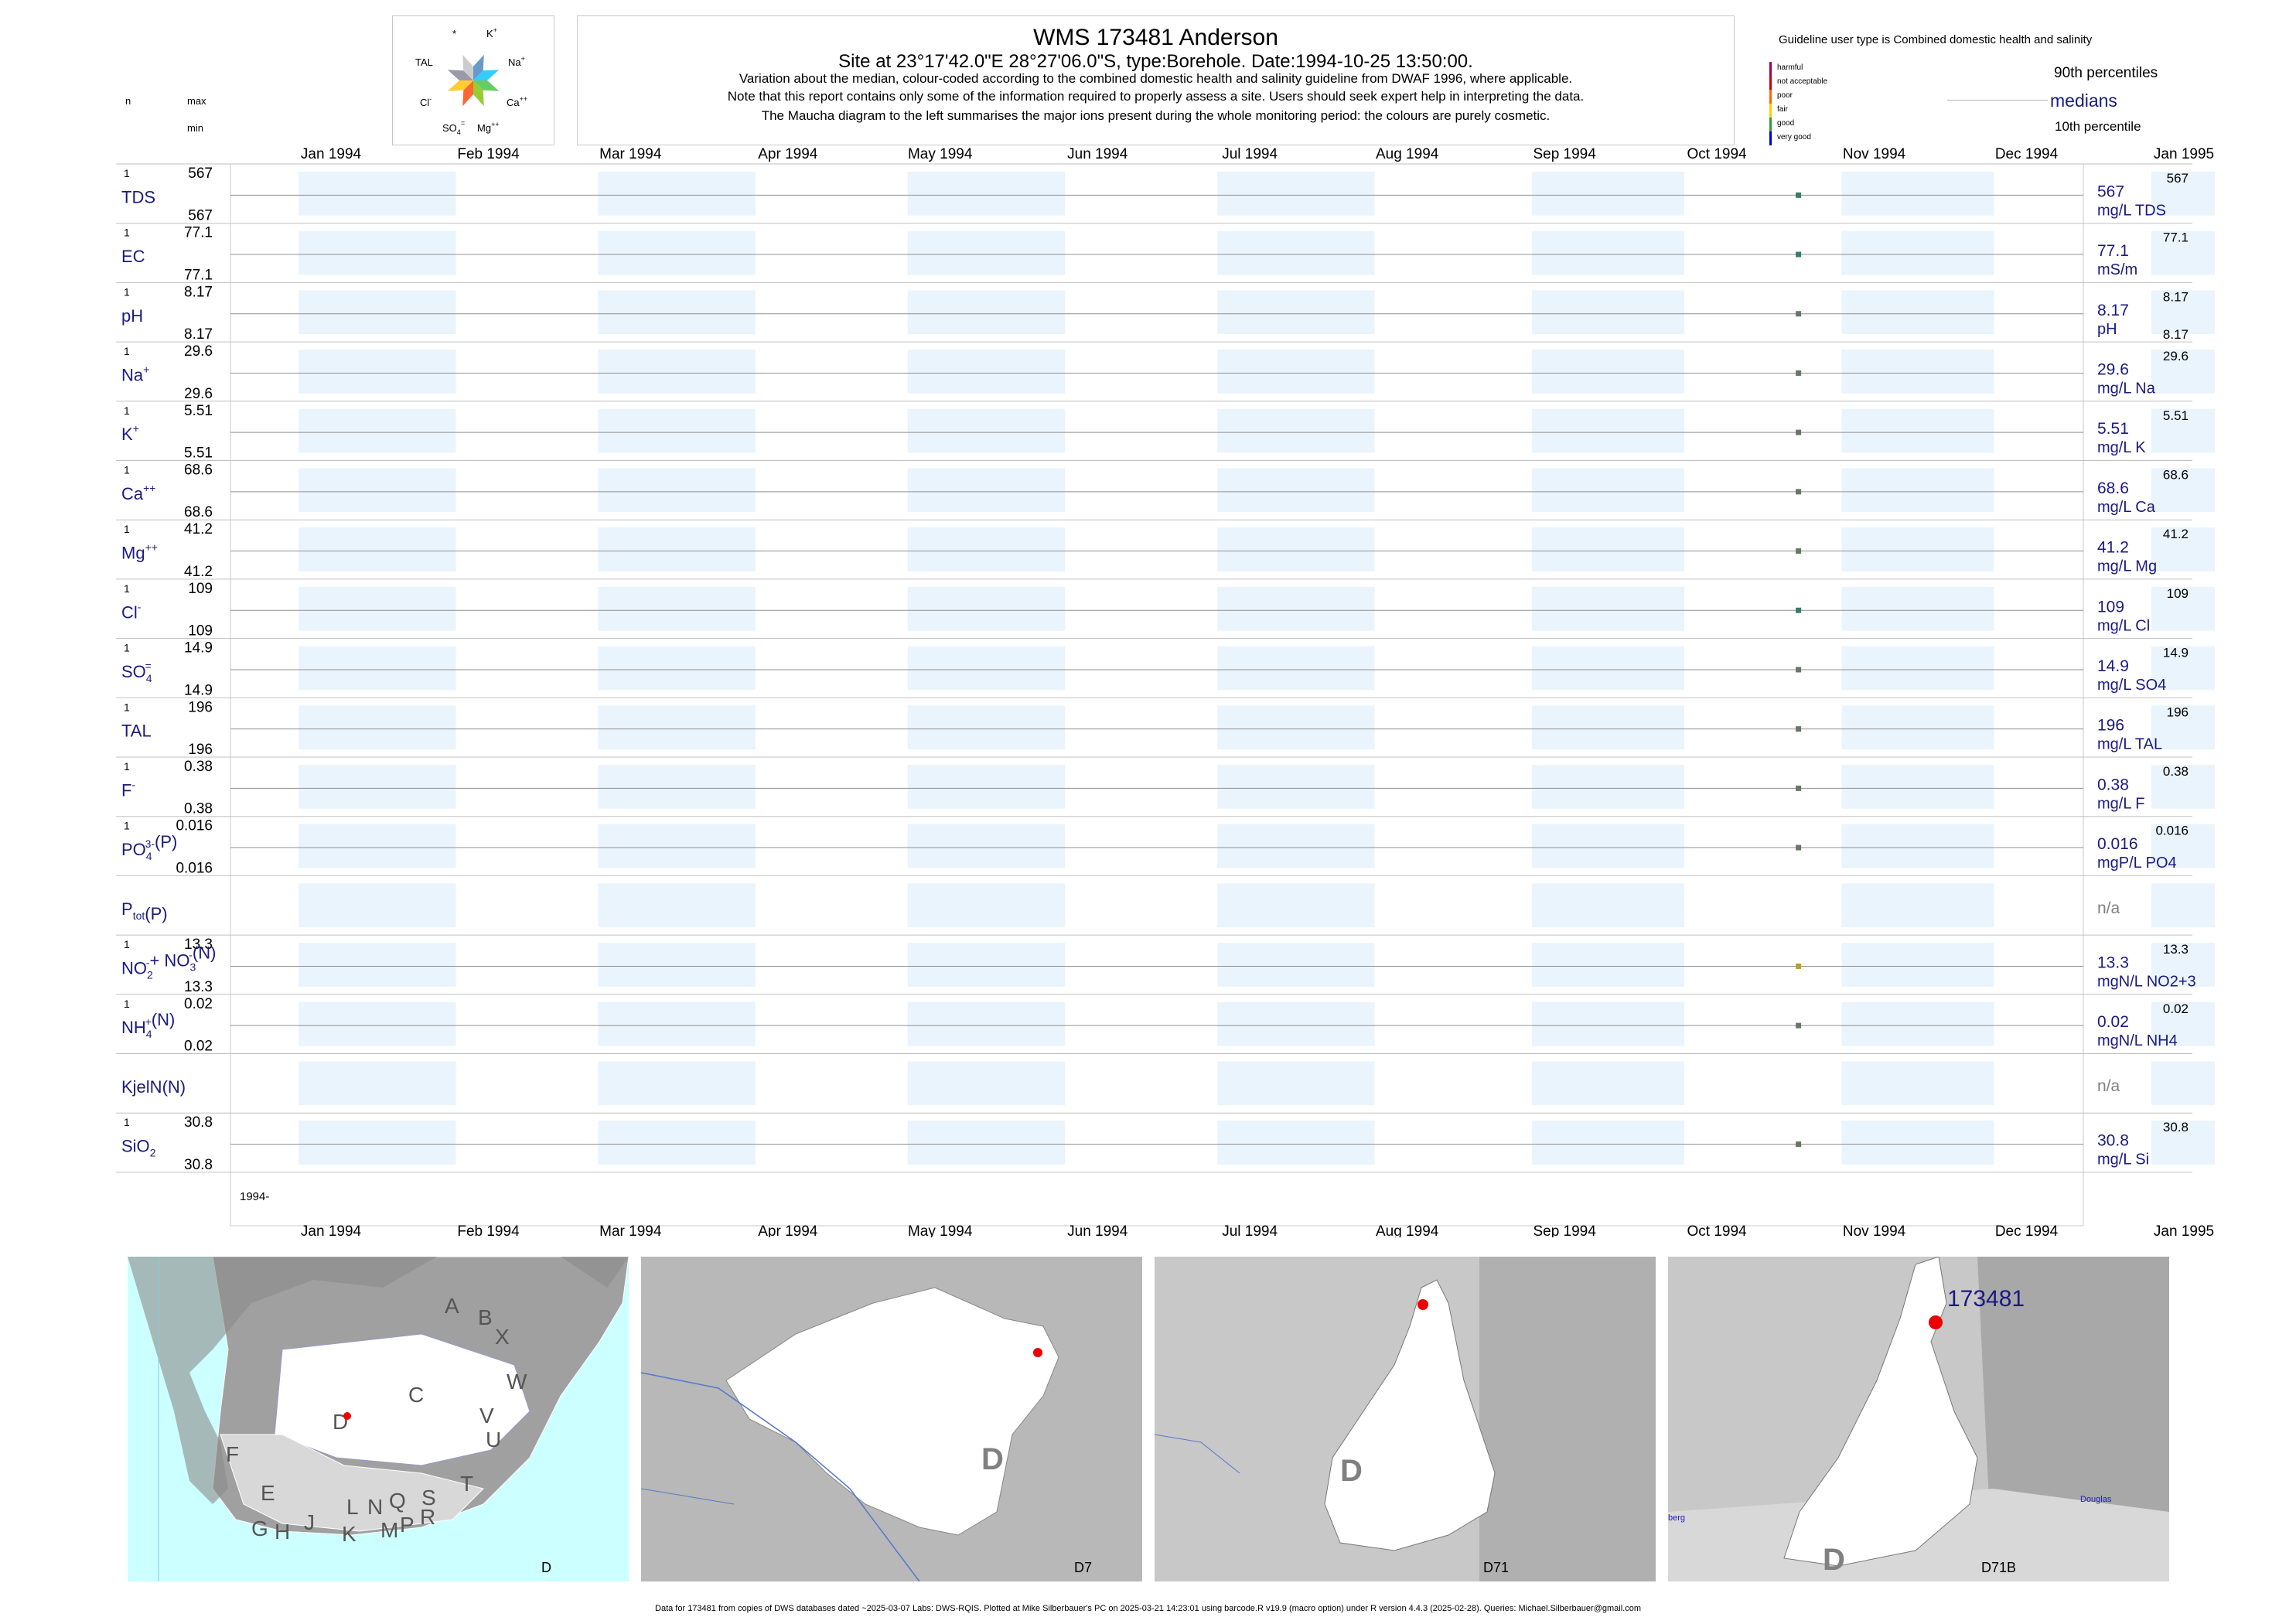  What do you see at coordinates (135, 373) in the screenshot?
I see `parameter-label: Na+` at bounding box center [135, 373].